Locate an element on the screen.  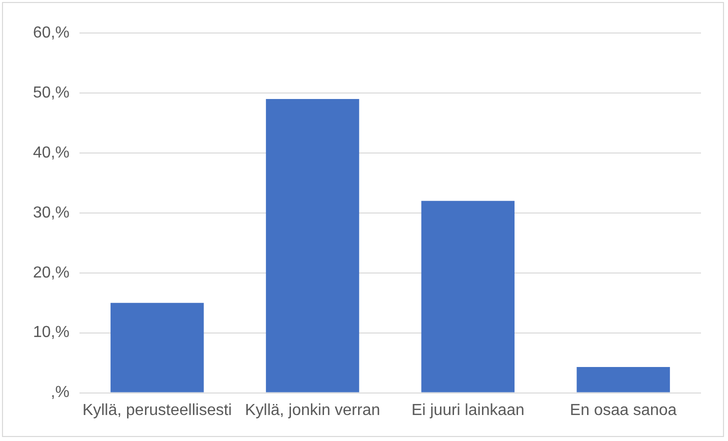
y-tick-label: 30,% is located at coordinates (51, 213).